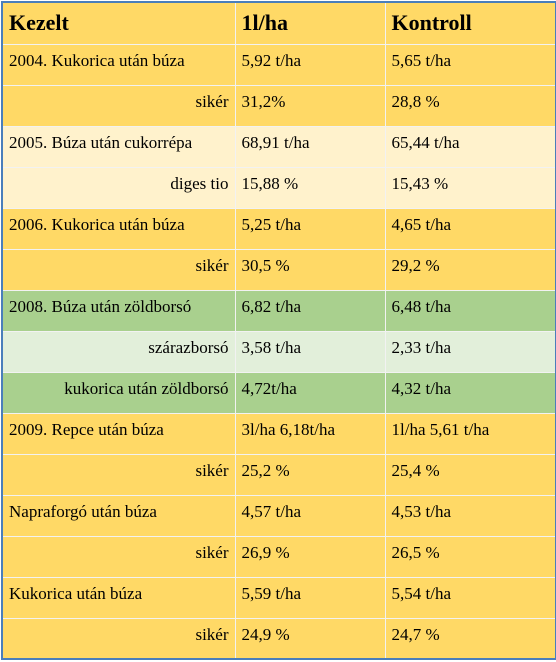 Image resolution: width=556 pixels, height=662 pixels. Describe the element at coordinates (310, 392) in the screenshot. I see `table-cell: 4,72t/ha` at that location.